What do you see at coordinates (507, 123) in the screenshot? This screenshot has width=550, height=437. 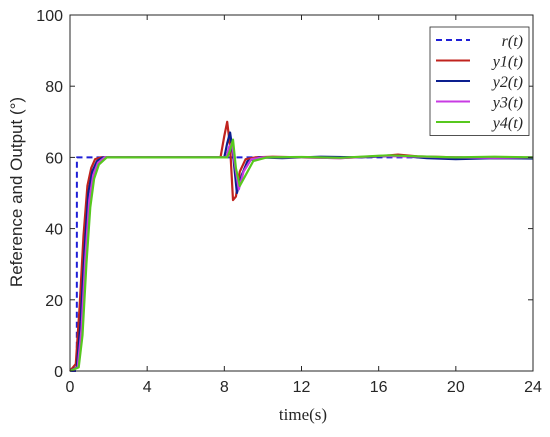 I see `legend-label: y4(t)` at bounding box center [507, 123].